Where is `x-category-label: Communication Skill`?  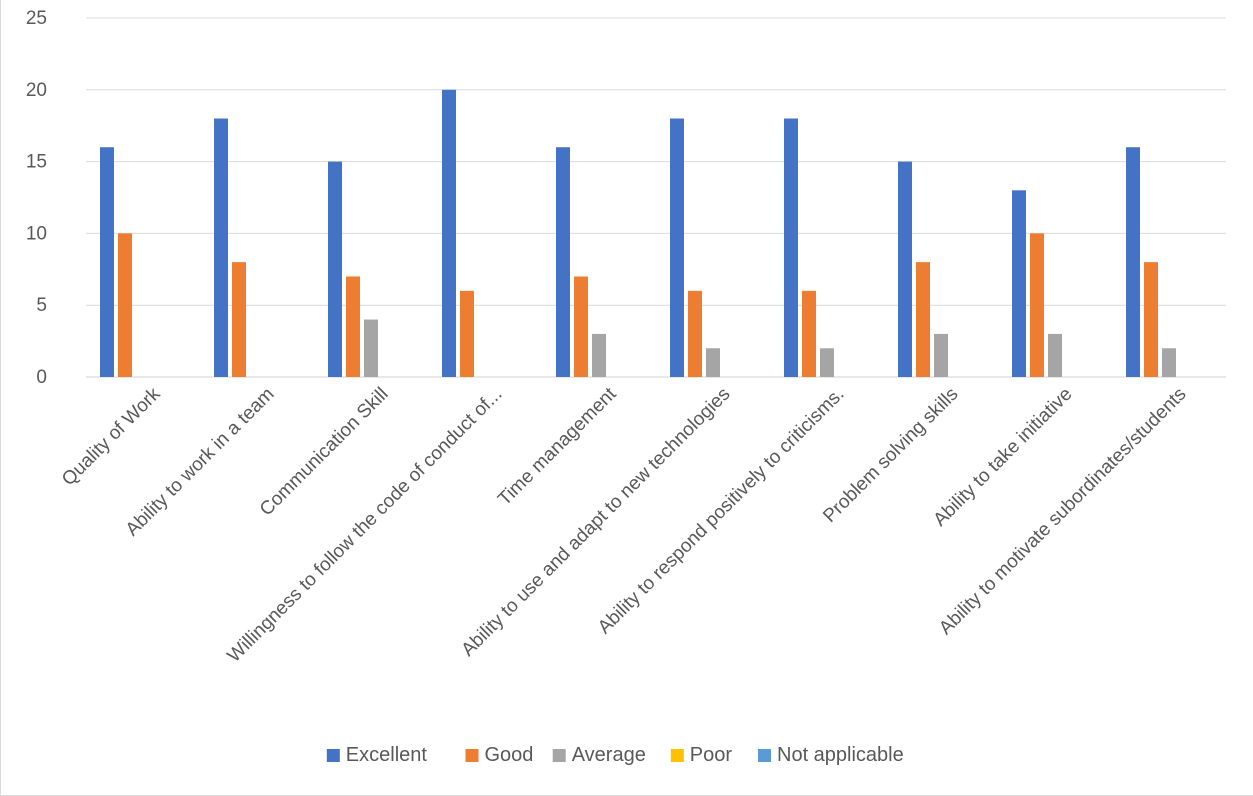
x-category-label: Communication Skill is located at coordinates (324, 452).